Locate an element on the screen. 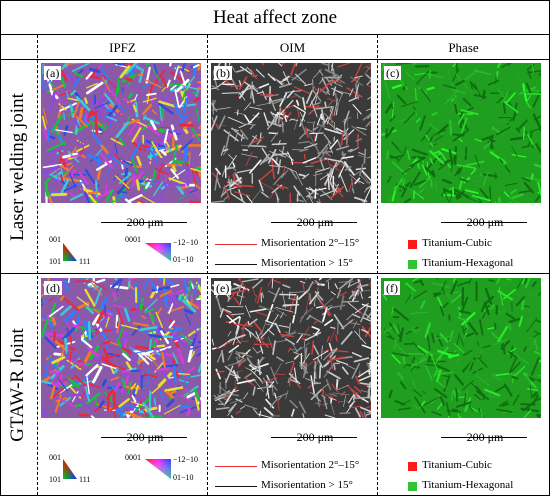 This screenshot has height=496, width=550. panel-label: (a) is located at coordinates (53, 73).